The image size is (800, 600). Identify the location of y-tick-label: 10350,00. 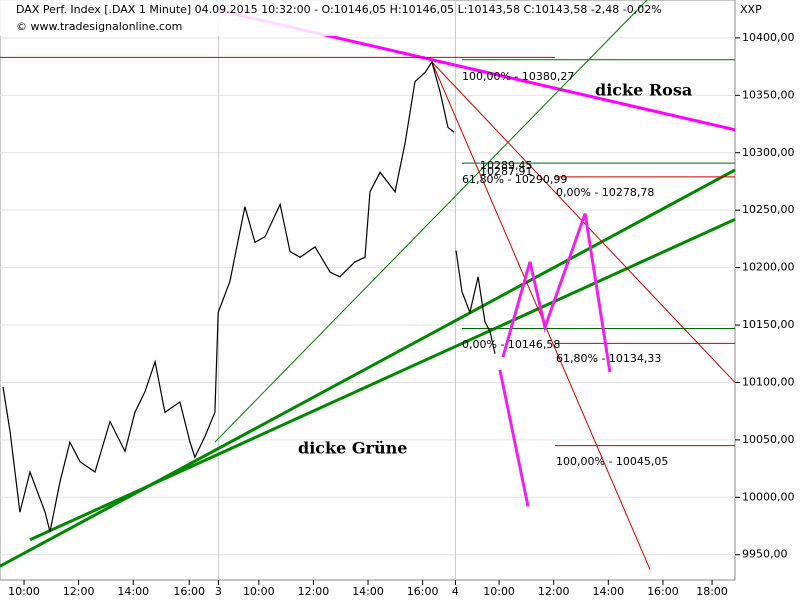
(768, 94).